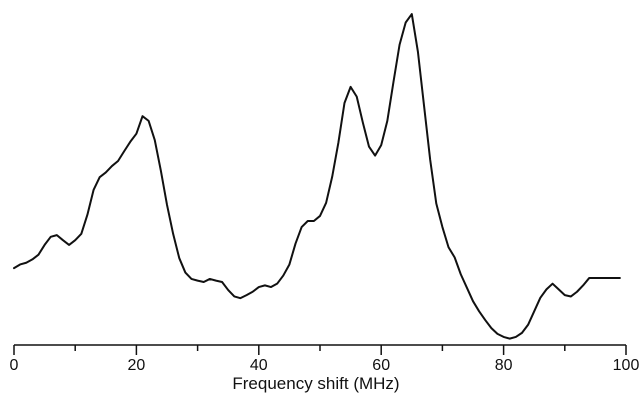 This screenshot has height=396, width=644. Describe the element at coordinates (315, 383) in the screenshot. I see `x-axis-title: Frequency shift (MHz)` at that location.